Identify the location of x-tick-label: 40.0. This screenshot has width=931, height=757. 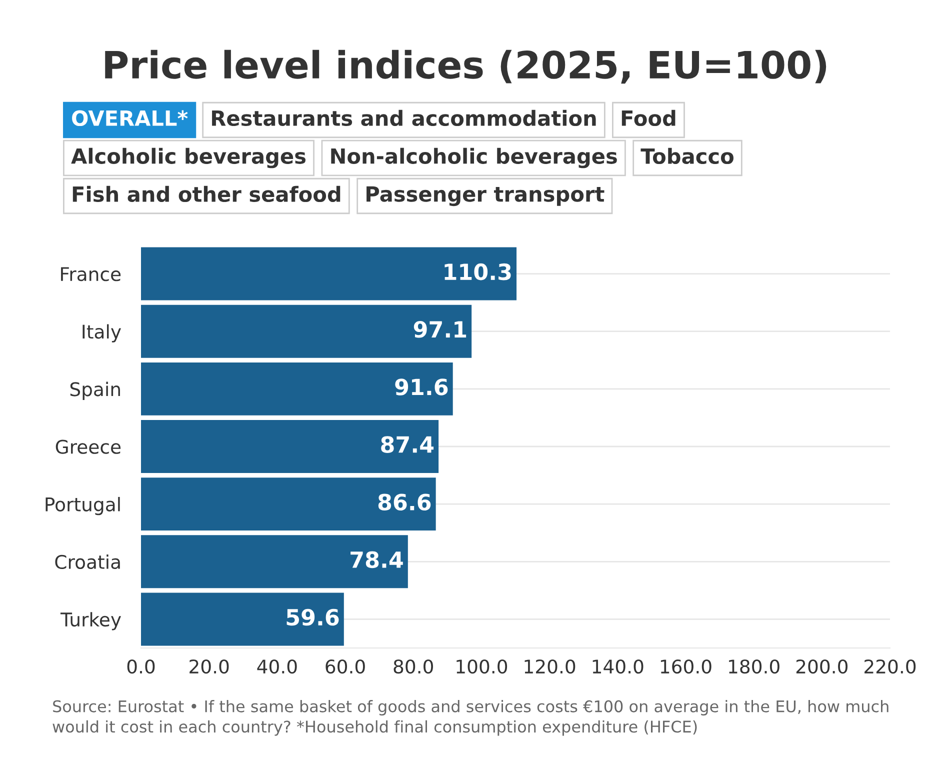
(277, 666).